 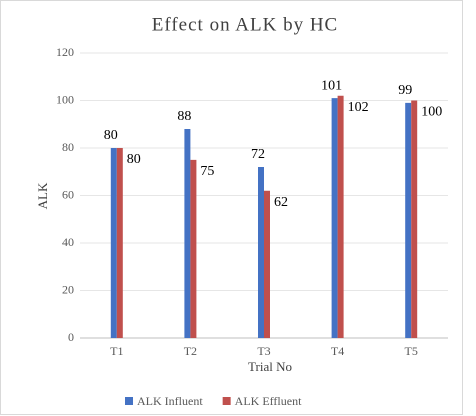 What do you see at coordinates (184, 116) in the screenshot?
I see `data-label: 88` at bounding box center [184, 116].